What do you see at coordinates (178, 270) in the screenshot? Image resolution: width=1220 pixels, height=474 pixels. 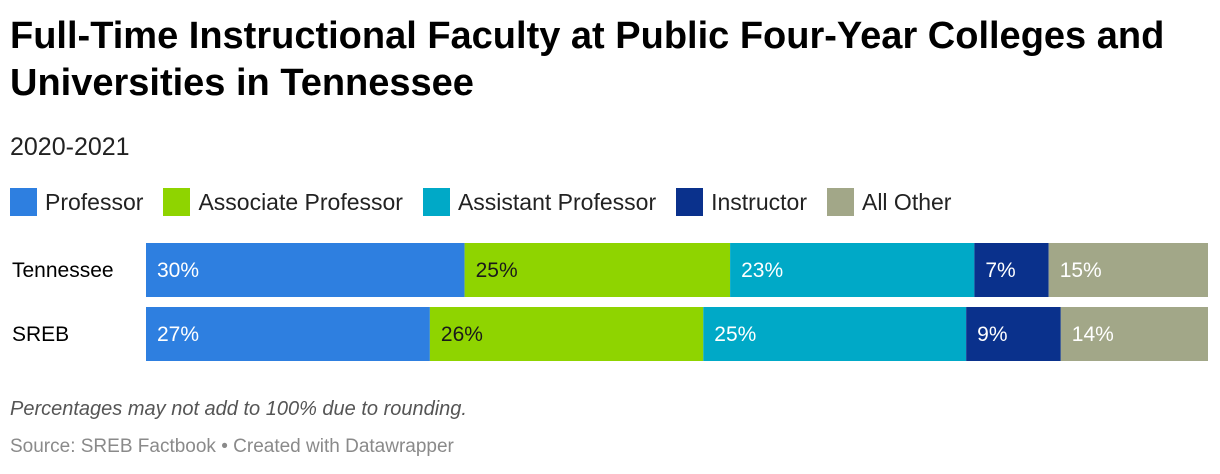 I see `data-label-tennessee-professor: 30%` at bounding box center [178, 270].